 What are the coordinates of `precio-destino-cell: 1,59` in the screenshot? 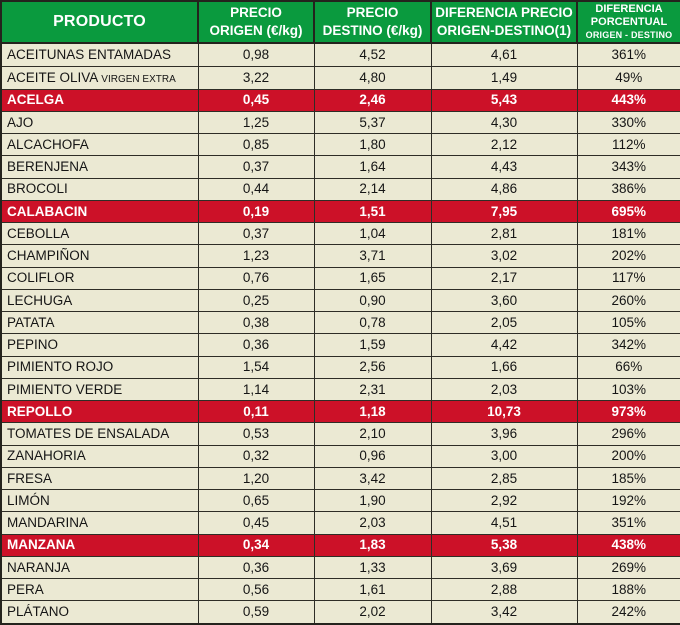 It's located at (372, 345).